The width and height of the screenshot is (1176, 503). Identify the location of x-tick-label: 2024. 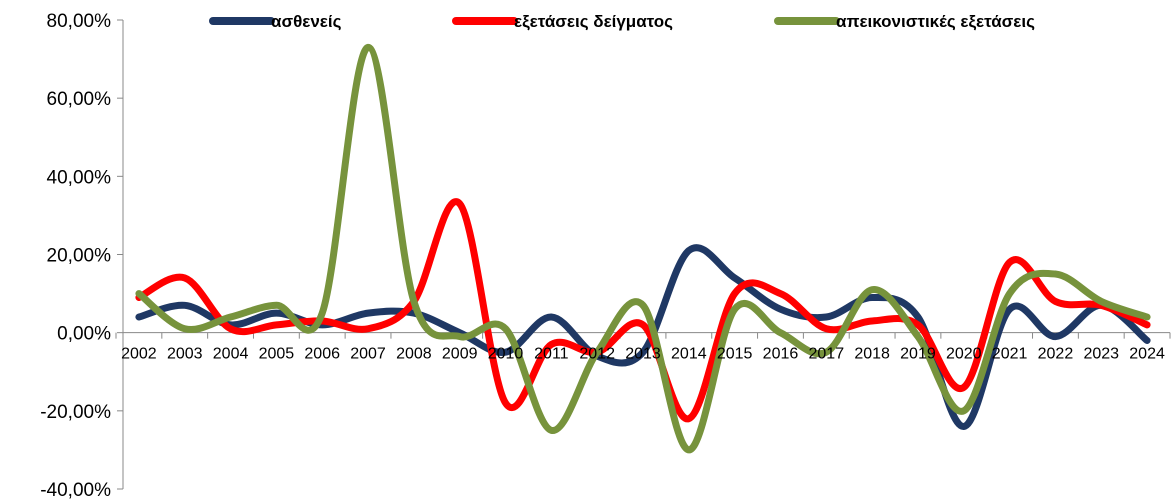
(1147, 354).